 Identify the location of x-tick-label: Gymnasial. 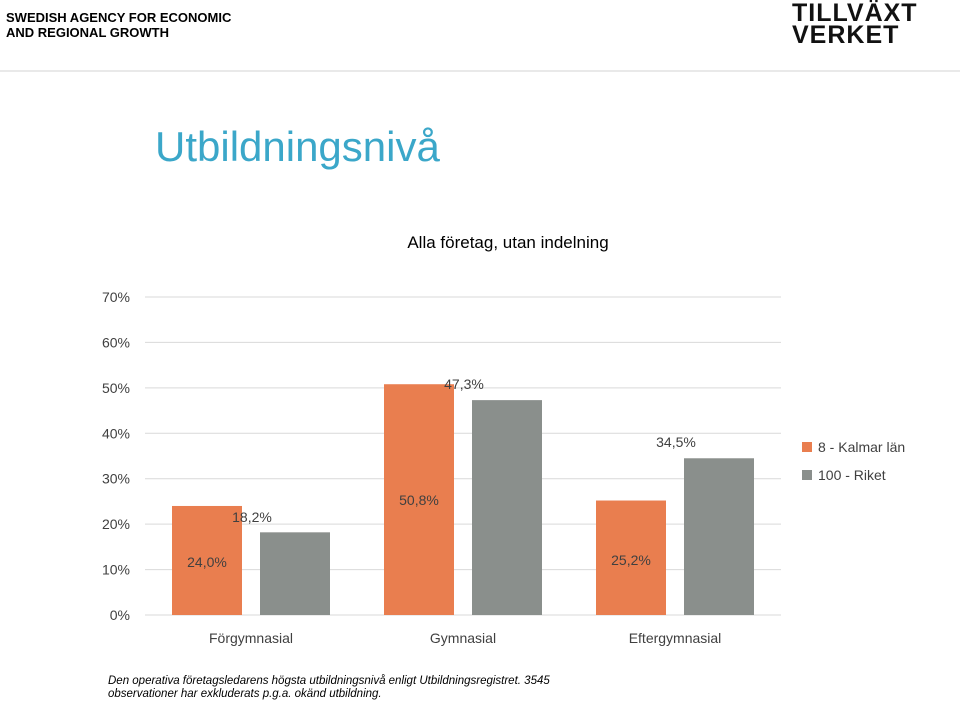
(463, 638).